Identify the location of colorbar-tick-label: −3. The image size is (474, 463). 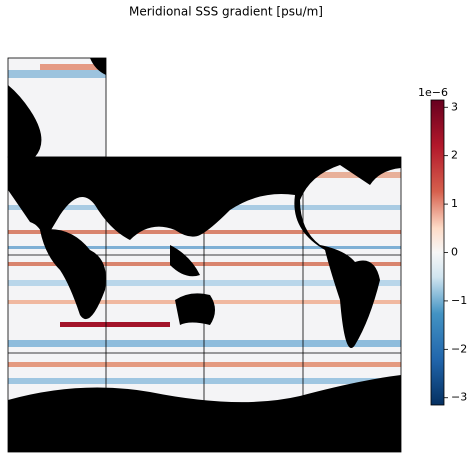
(459, 397).